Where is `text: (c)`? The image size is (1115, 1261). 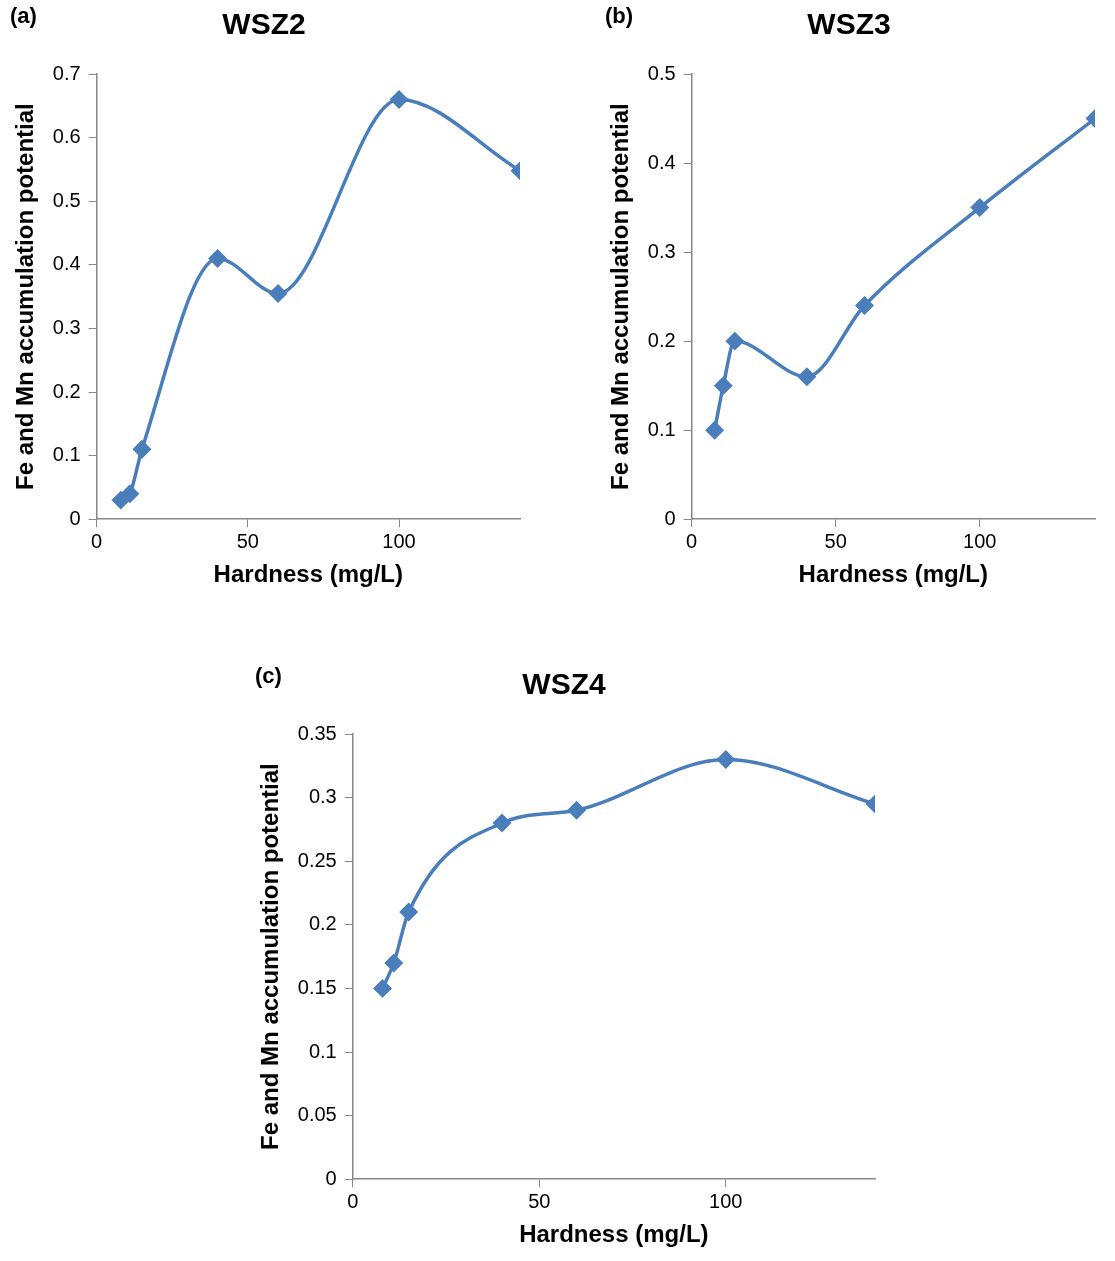 text: (c) is located at coordinates (268, 676).